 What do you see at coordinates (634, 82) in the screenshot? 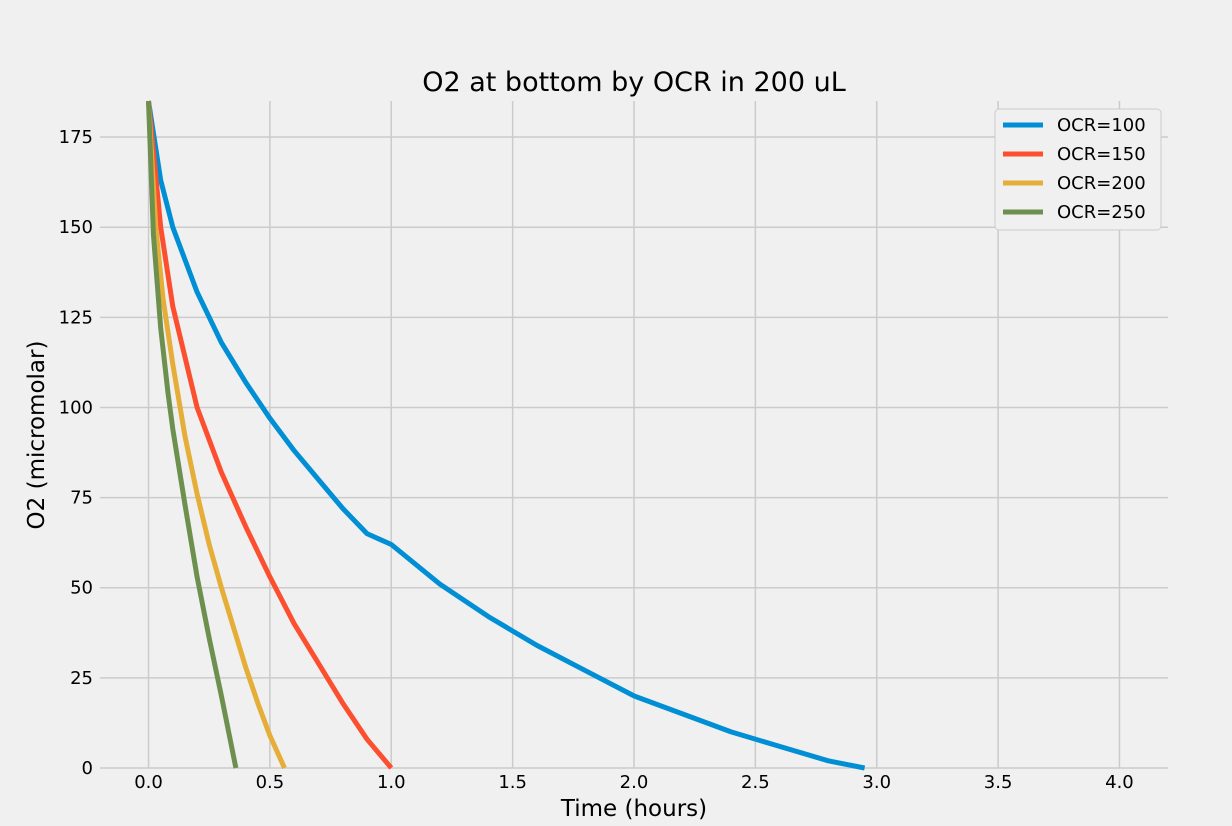
I see `chart-title: O2 at bottom by OCR in 200 uL` at bounding box center [634, 82].